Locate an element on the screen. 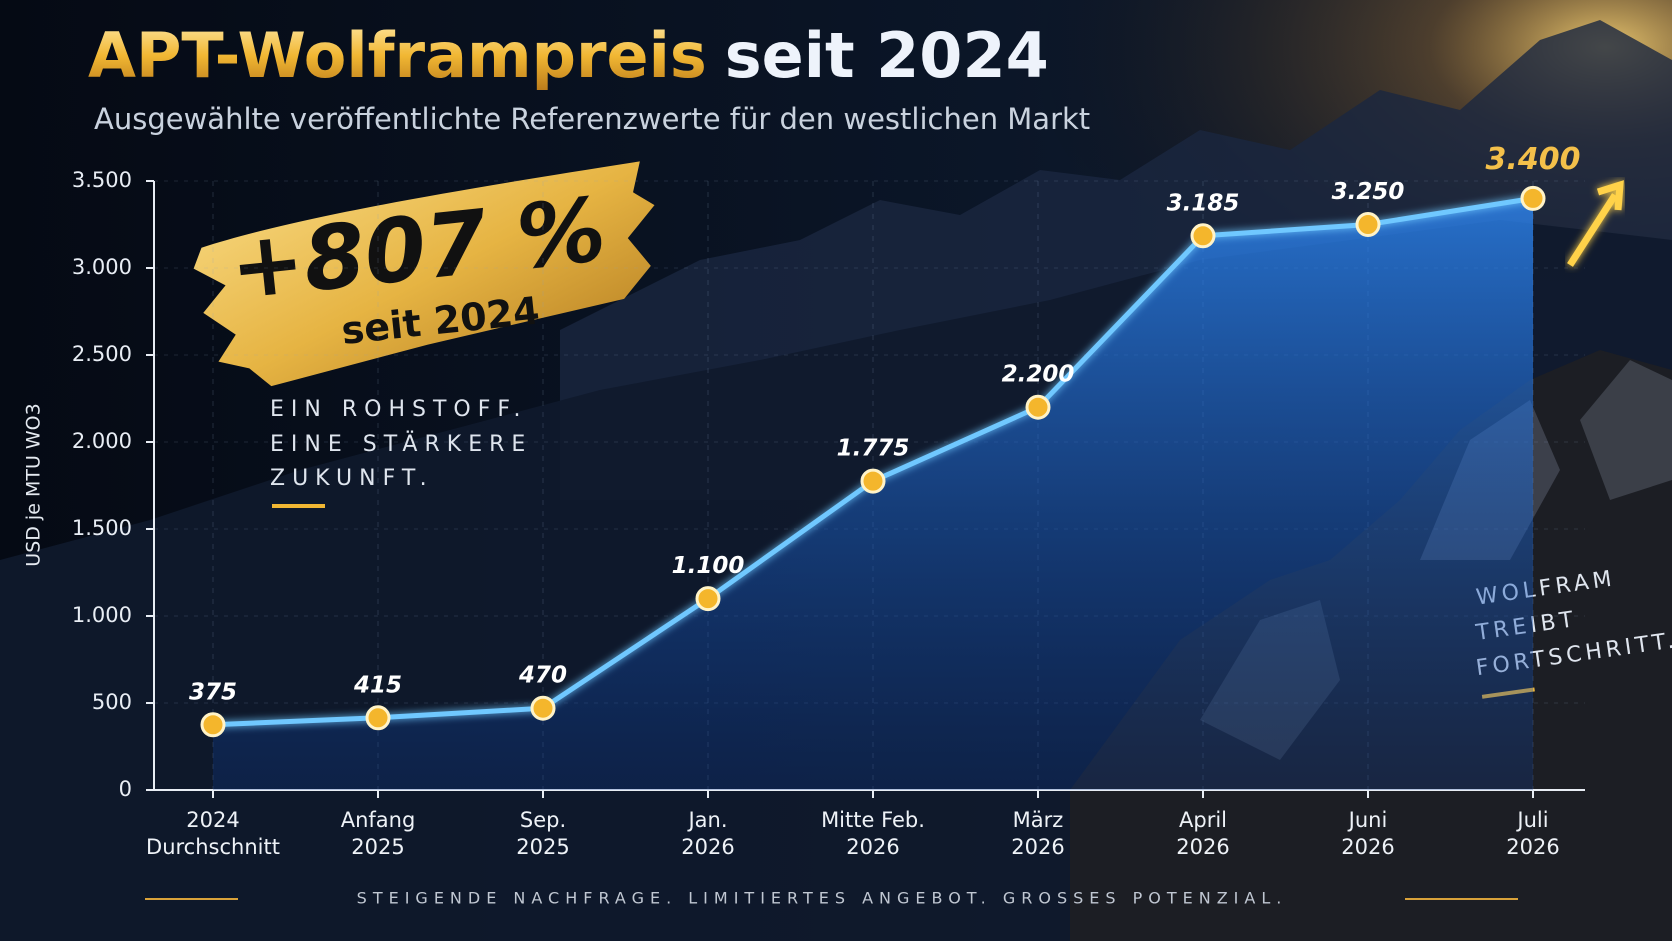  y-tick-label: 1.500 is located at coordinates (102, 528).